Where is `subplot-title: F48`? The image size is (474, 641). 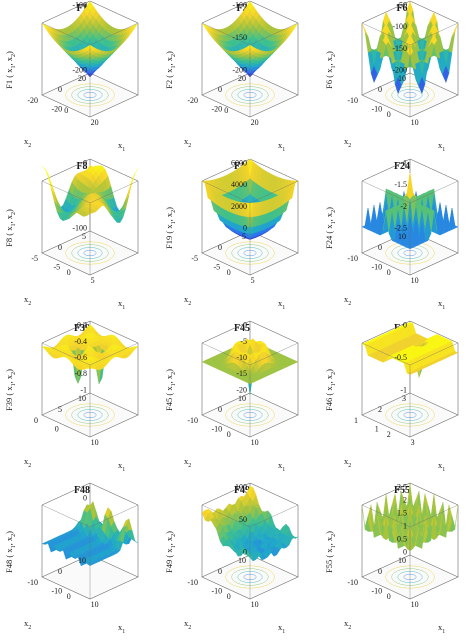
subplot-title: F48 is located at coordinates (82, 490).